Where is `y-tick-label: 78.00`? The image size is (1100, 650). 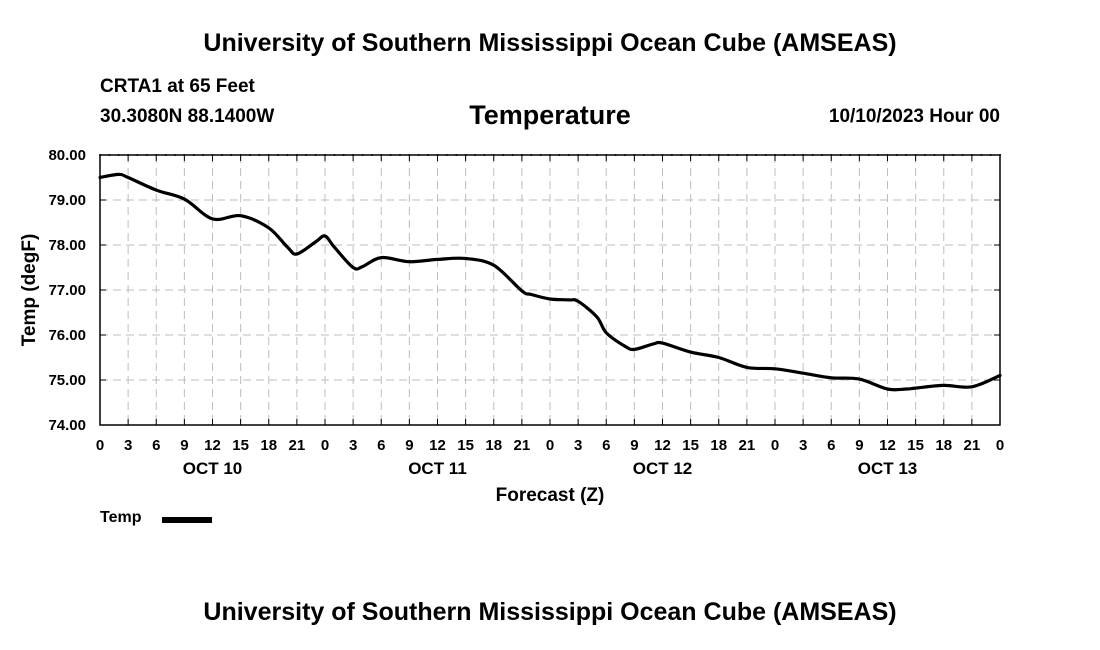 y-tick-label: 78.00 is located at coordinates (67, 245).